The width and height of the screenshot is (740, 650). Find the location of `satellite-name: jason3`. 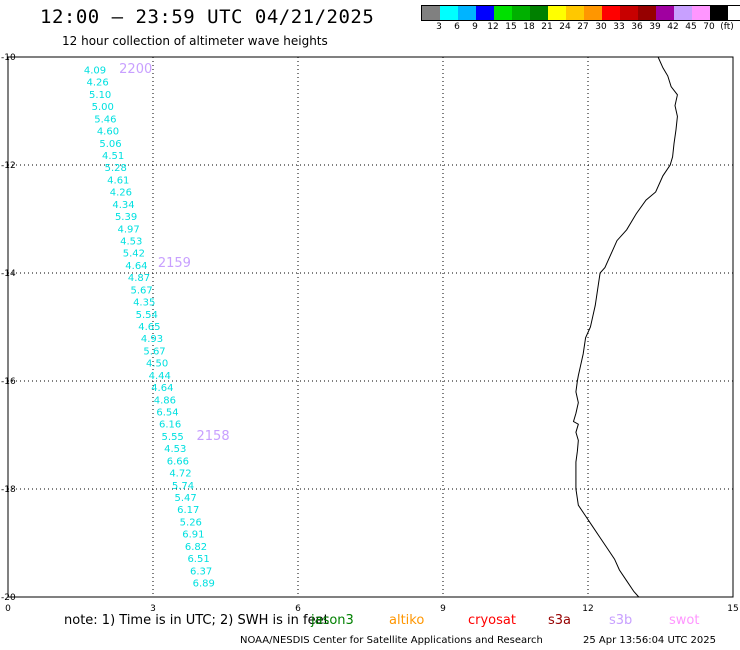

satellite-name: jason3 is located at coordinates (332, 620).